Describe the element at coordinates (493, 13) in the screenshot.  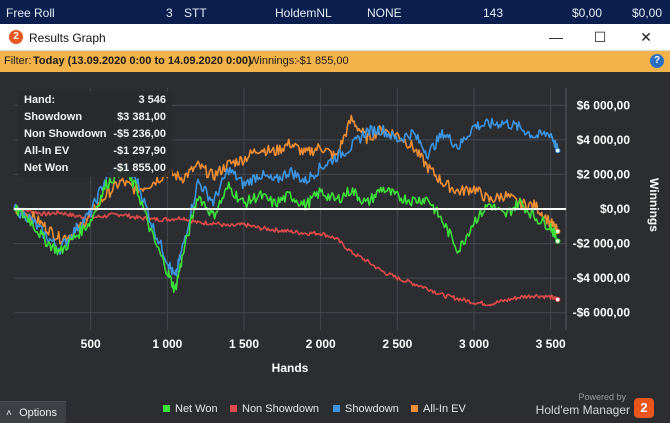
I see `cell-hands: 143` at that location.